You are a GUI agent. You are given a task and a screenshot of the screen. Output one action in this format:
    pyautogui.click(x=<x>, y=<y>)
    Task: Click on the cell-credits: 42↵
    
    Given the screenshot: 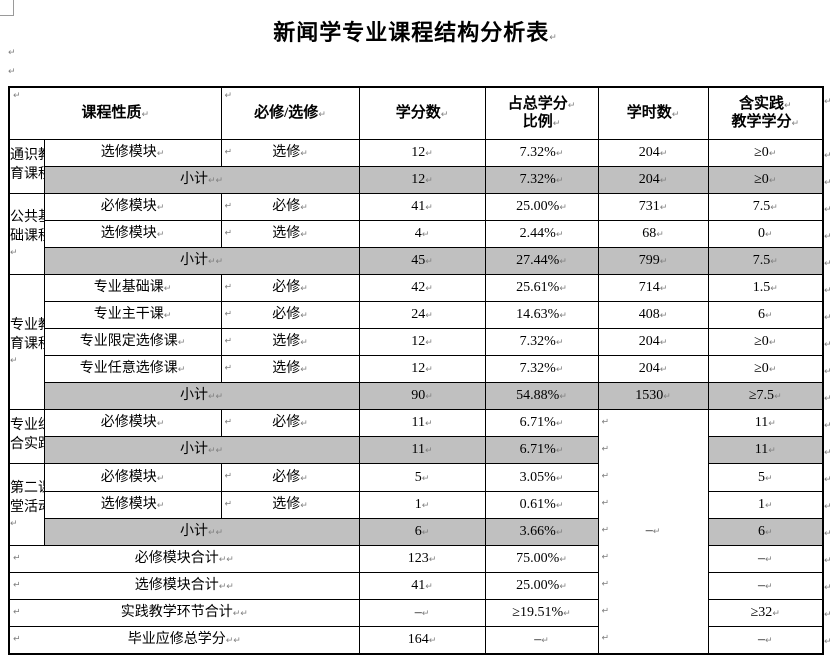 What is the action you would take?
    pyautogui.click(x=422, y=287)
    